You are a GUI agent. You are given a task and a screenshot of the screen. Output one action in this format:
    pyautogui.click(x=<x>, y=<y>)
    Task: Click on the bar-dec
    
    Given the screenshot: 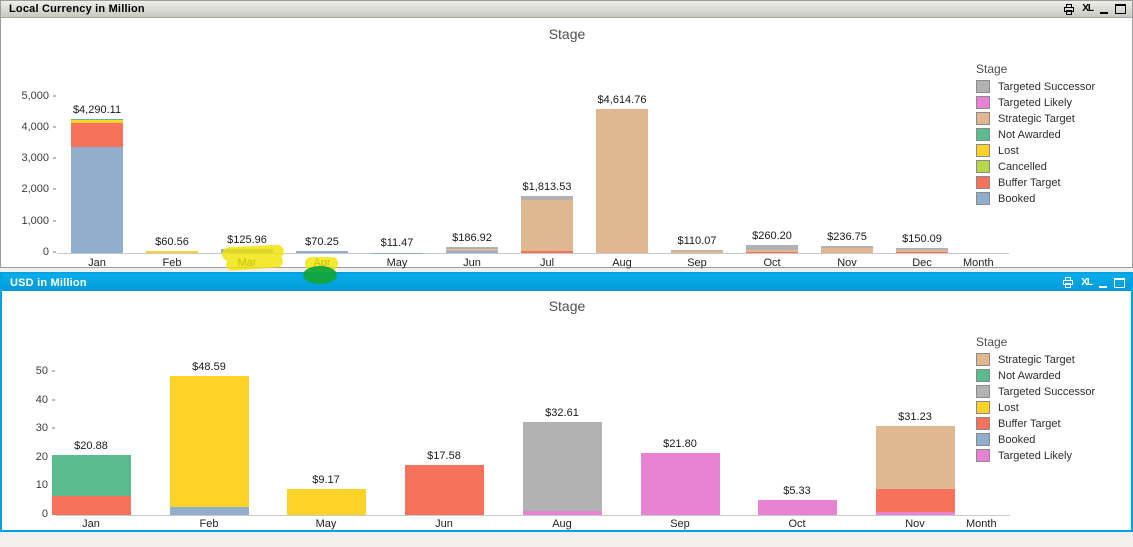 What is the action you would take?
    pyautogui.click(x=922, y=250)
    